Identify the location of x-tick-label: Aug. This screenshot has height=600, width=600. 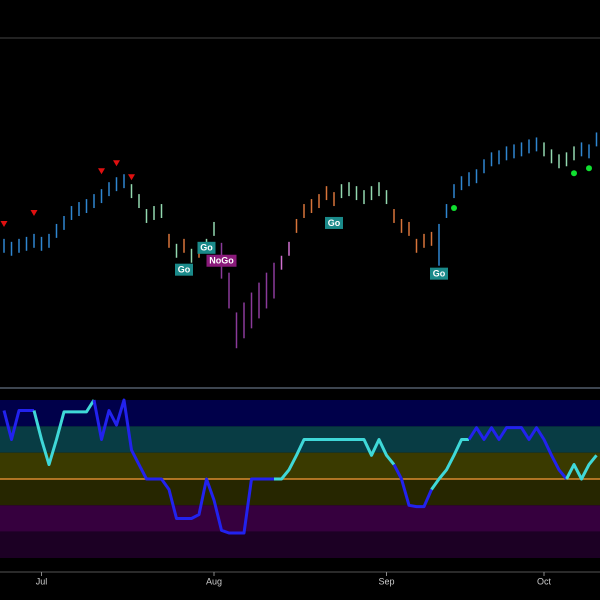
(214, 581).